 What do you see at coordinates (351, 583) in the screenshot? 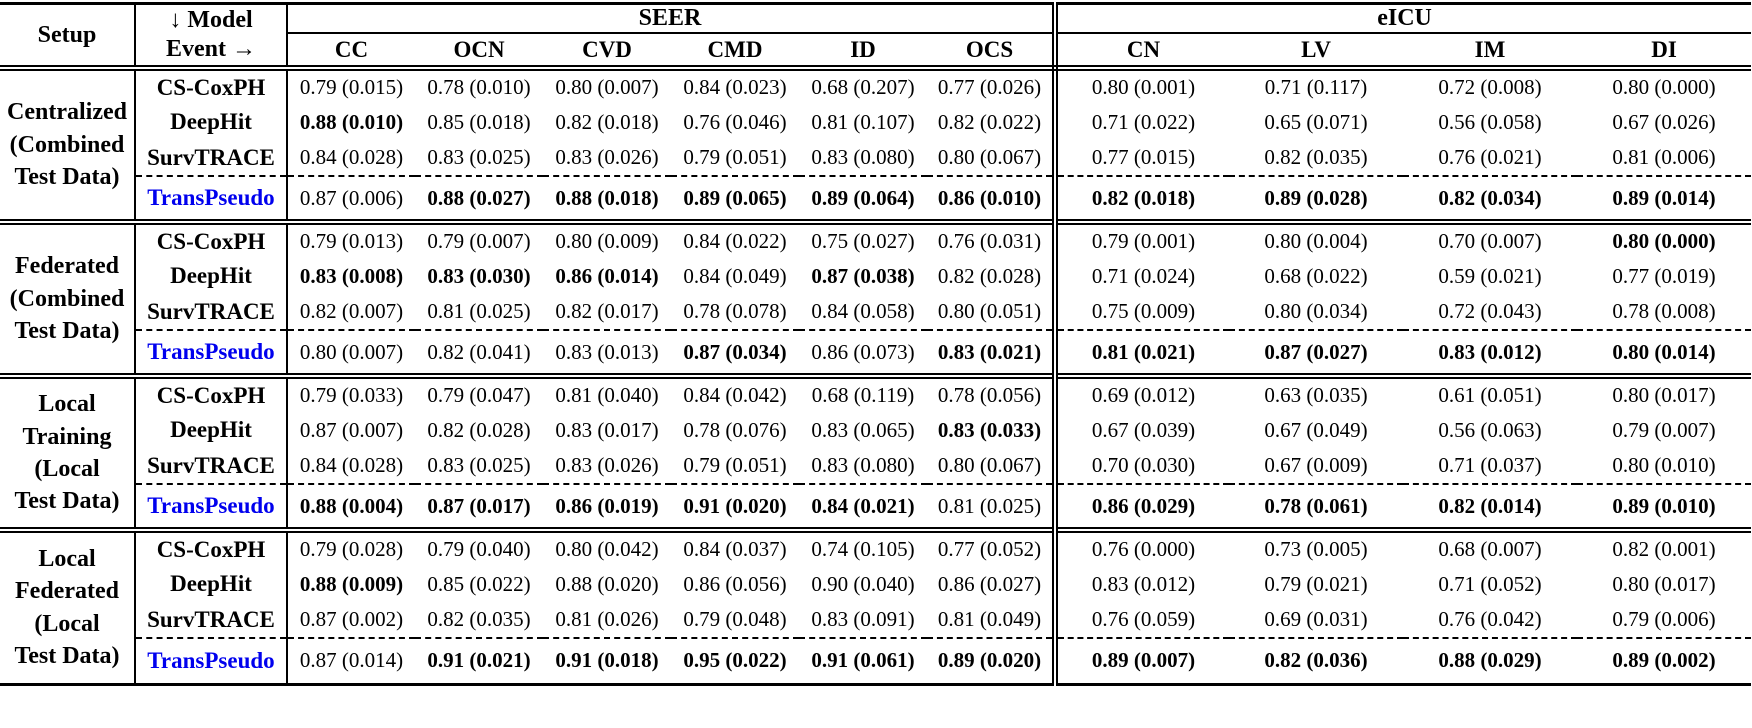
I see `value-cell: 0.88 (0.009)` at bounding box center [351, 583].